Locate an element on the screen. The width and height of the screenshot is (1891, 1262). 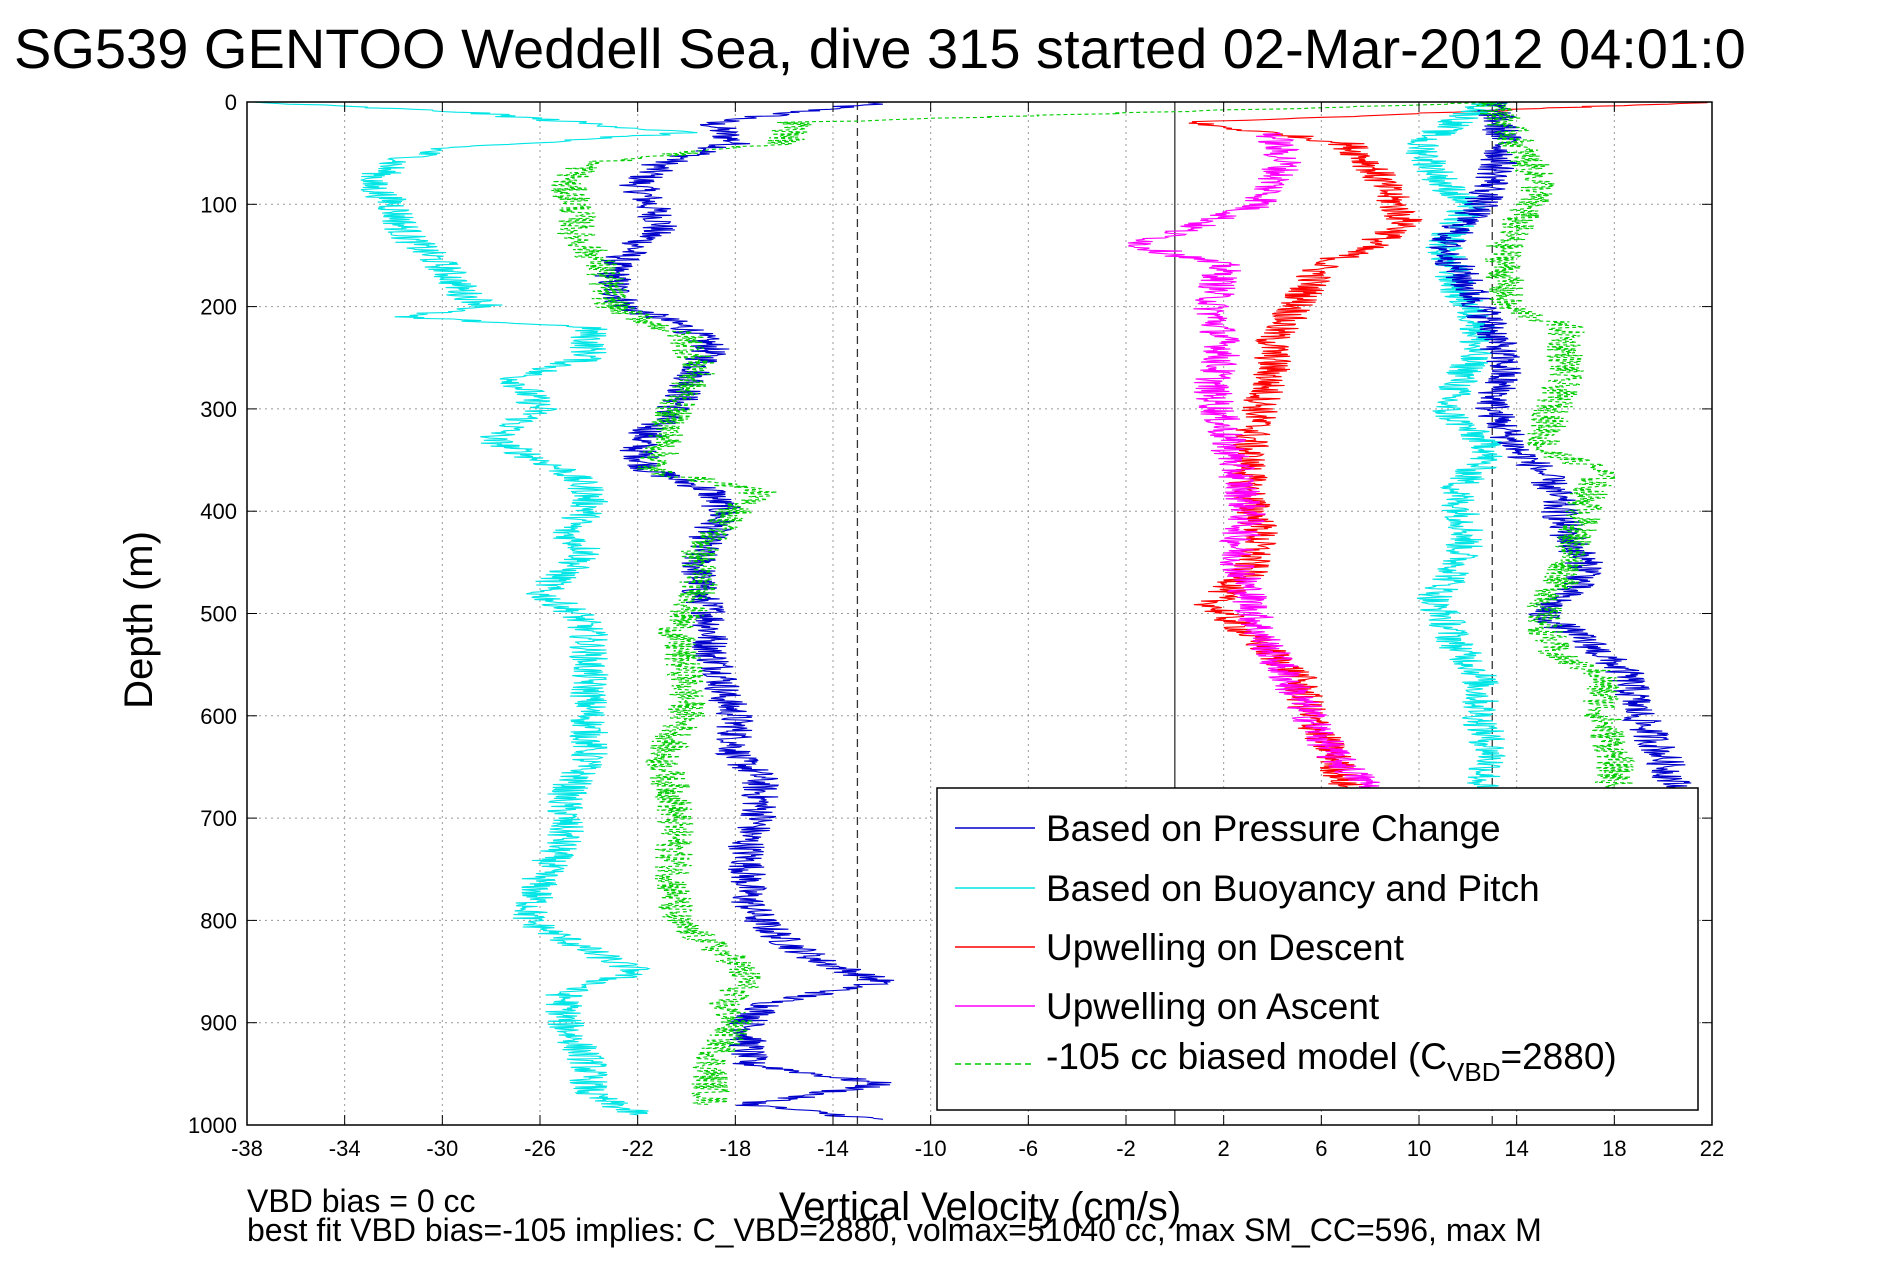
x-tick-label: -34 is located at coordinates (345, 1148).